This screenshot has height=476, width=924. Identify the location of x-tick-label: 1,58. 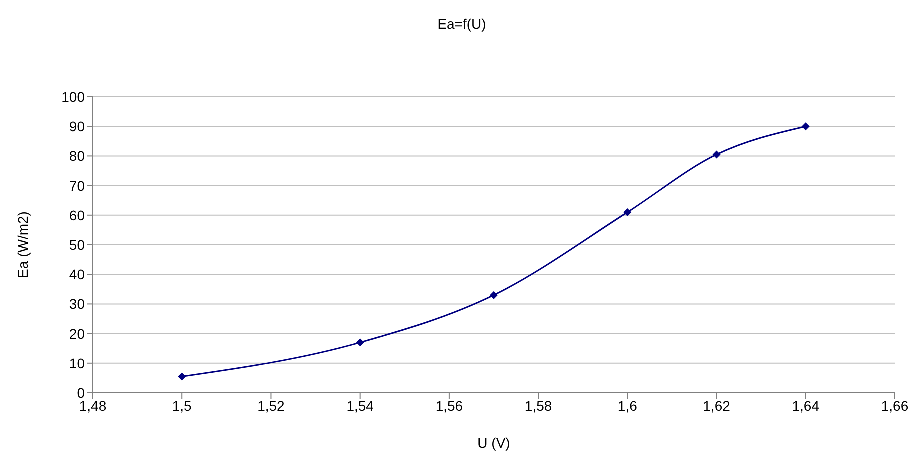
(538, 406).